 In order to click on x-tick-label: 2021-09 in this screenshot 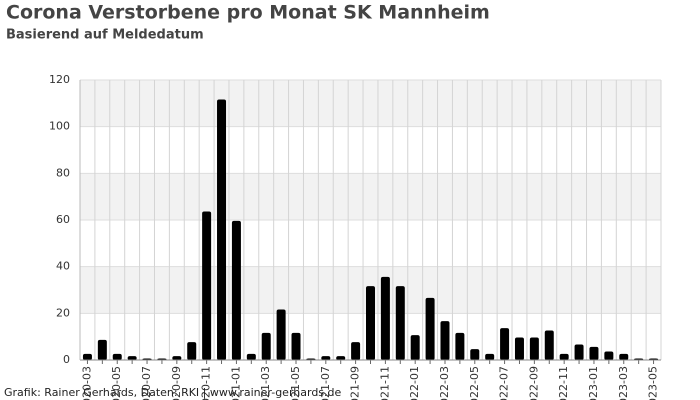, I will do `click(355, 383)`.